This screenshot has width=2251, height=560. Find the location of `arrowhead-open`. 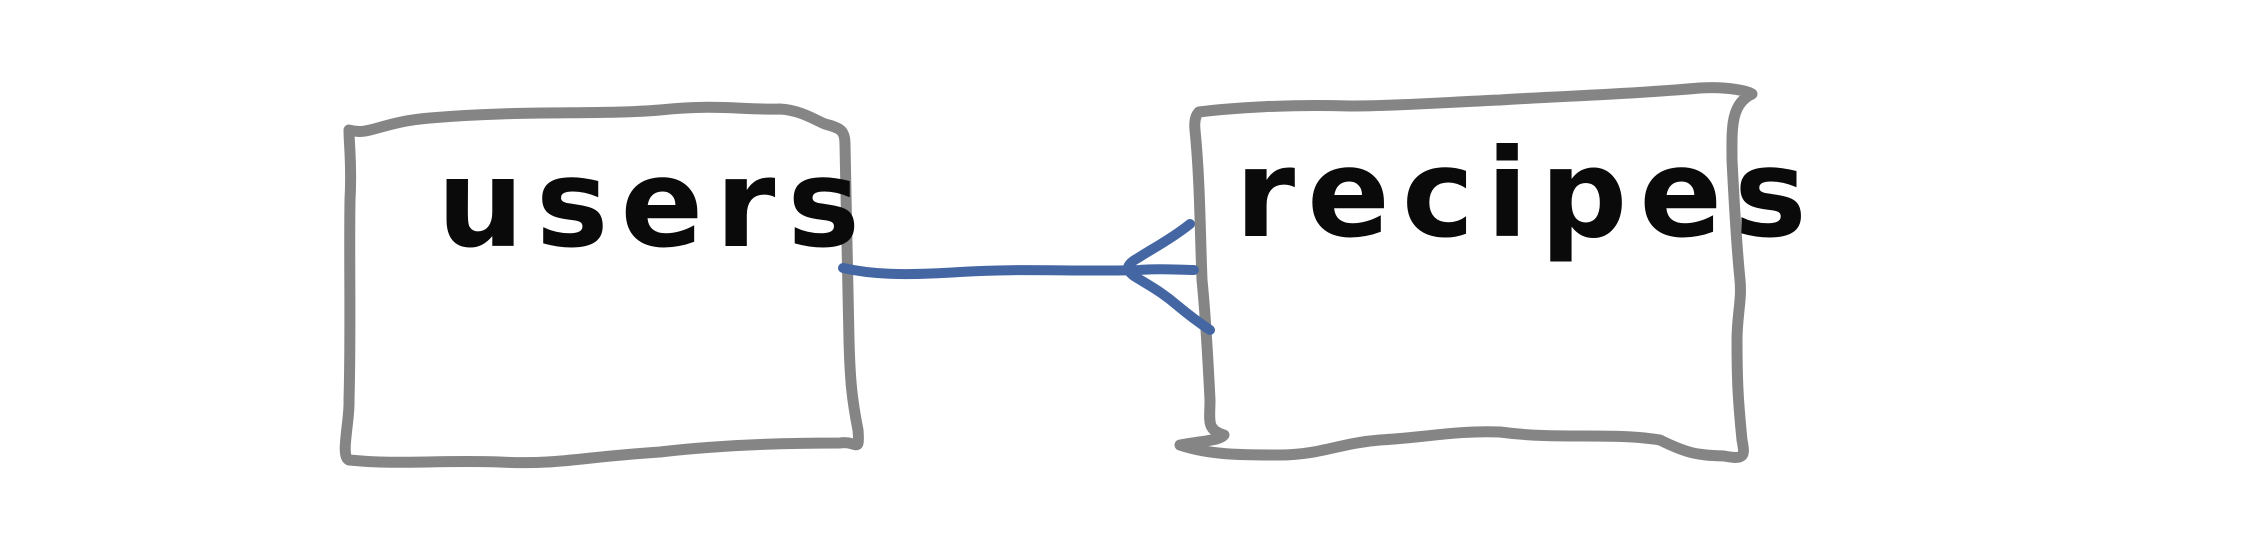

arrowhead-open is located at coordinates (1169, 277).